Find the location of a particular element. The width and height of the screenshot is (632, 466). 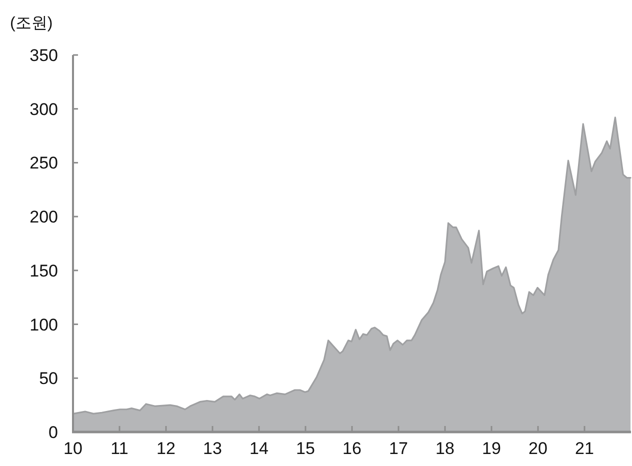

x-tick-label: 16 is located at coordinates (352, 448).